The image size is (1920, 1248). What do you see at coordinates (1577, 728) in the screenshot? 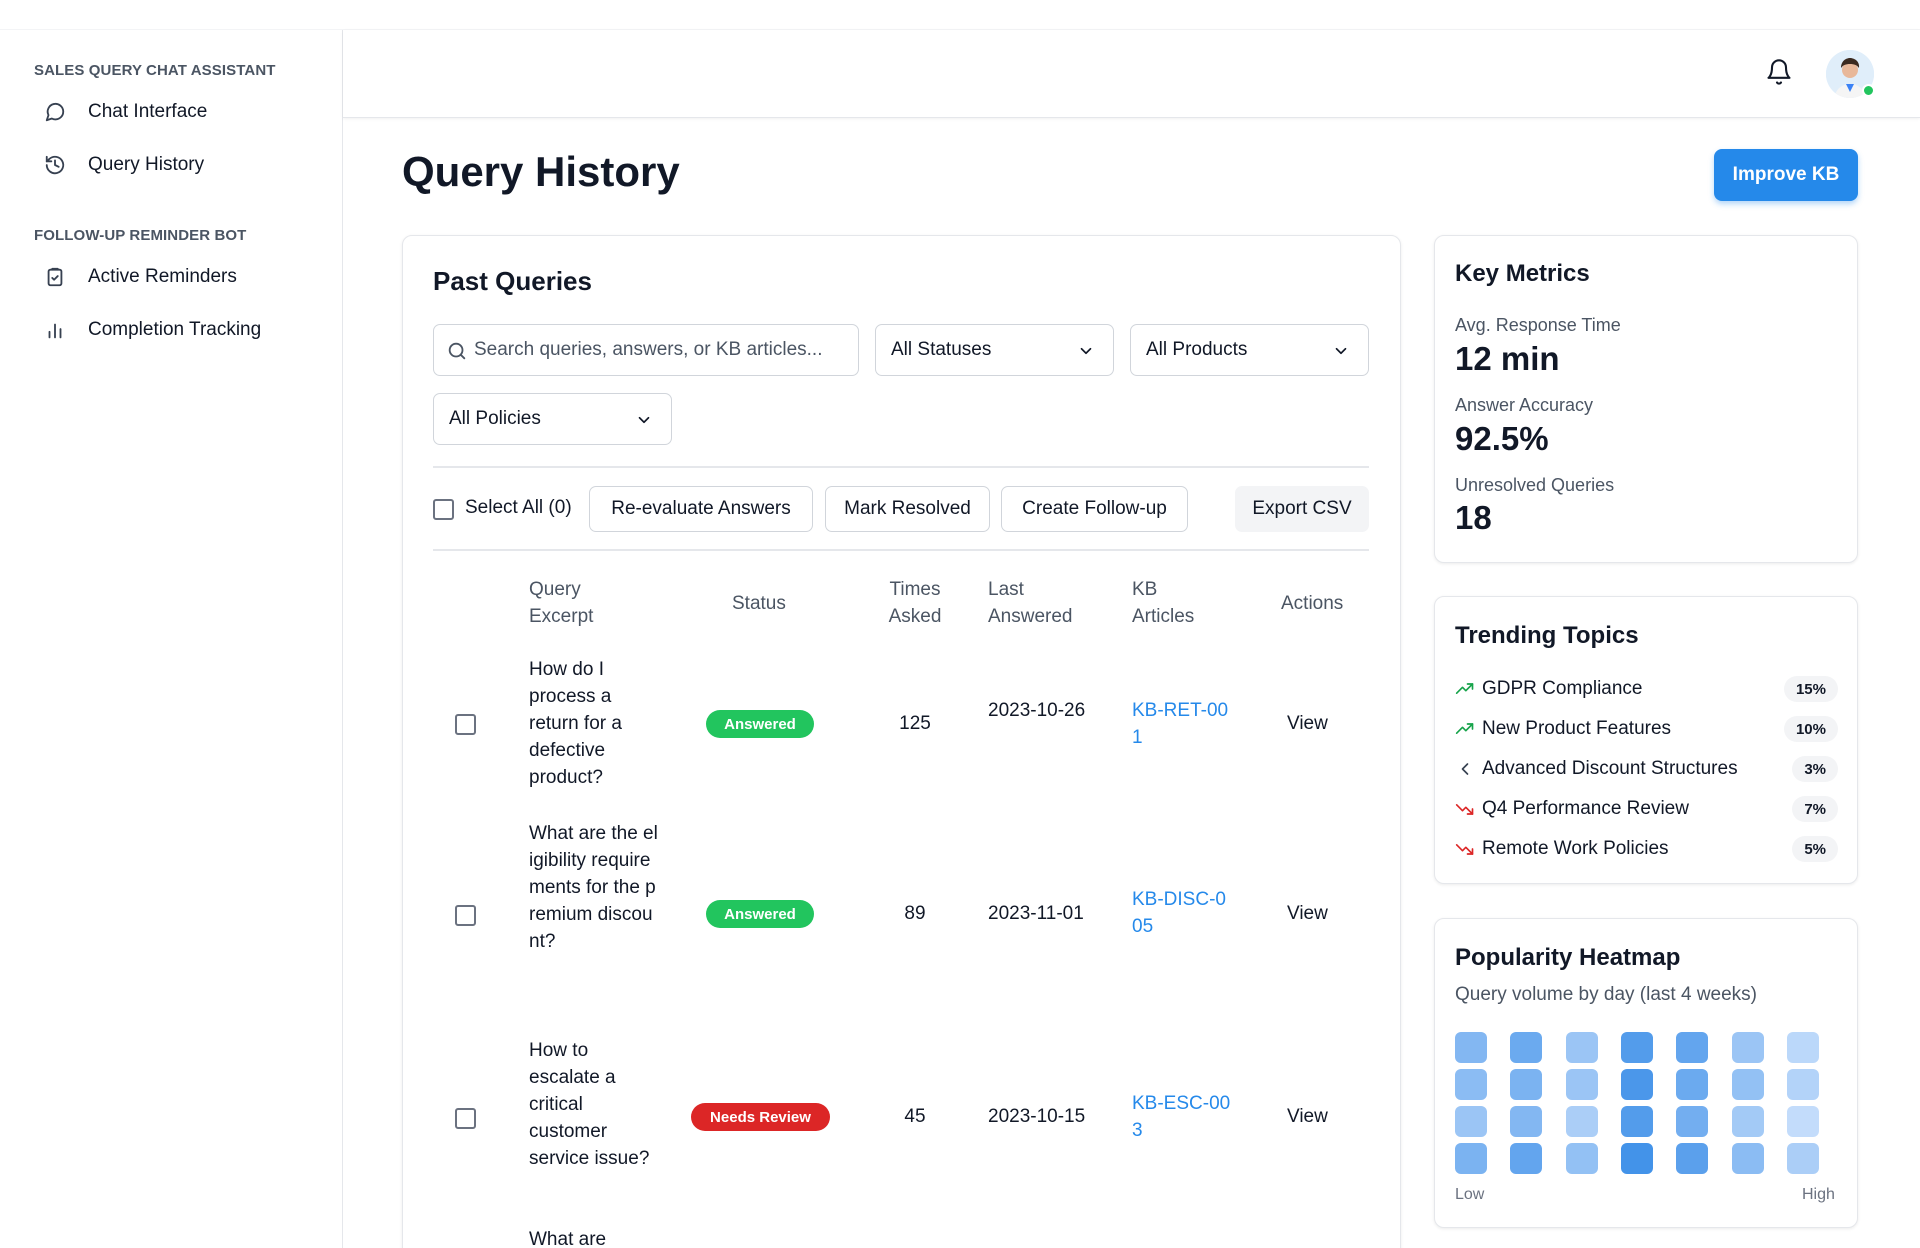
I see `trending-topic-label: New Product Features` at bounding box center [1577, 728].